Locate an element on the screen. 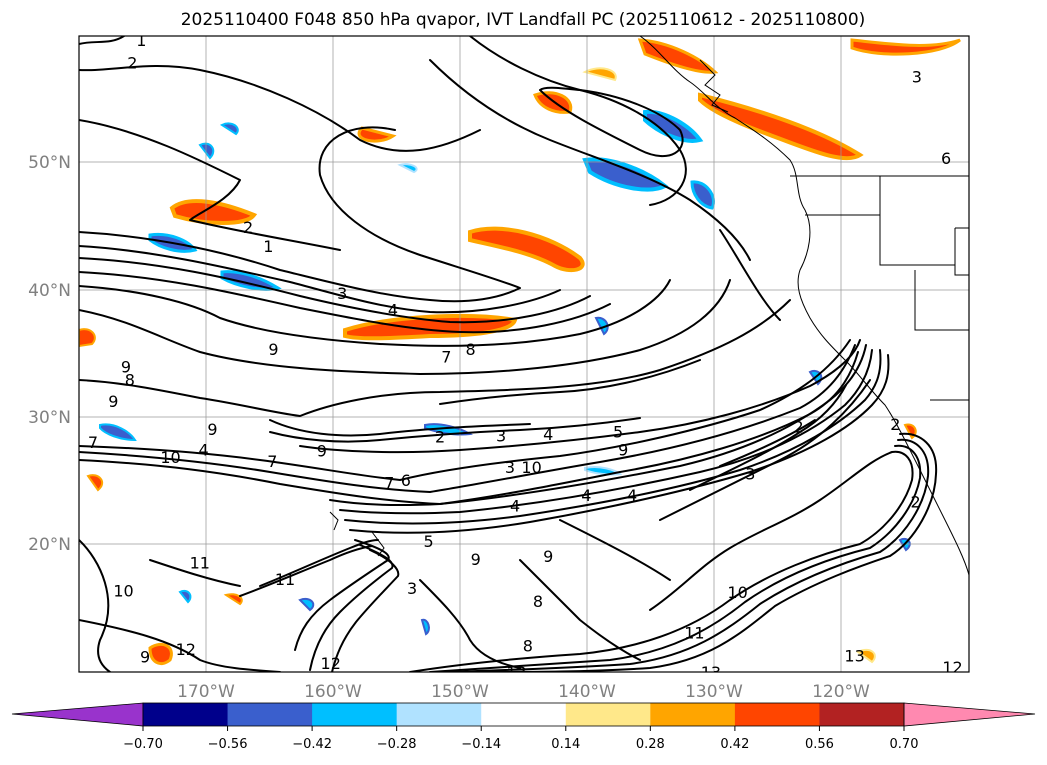 The image size is (1047, 765). lon-label: 160°W is located at coordinates (333, 692).